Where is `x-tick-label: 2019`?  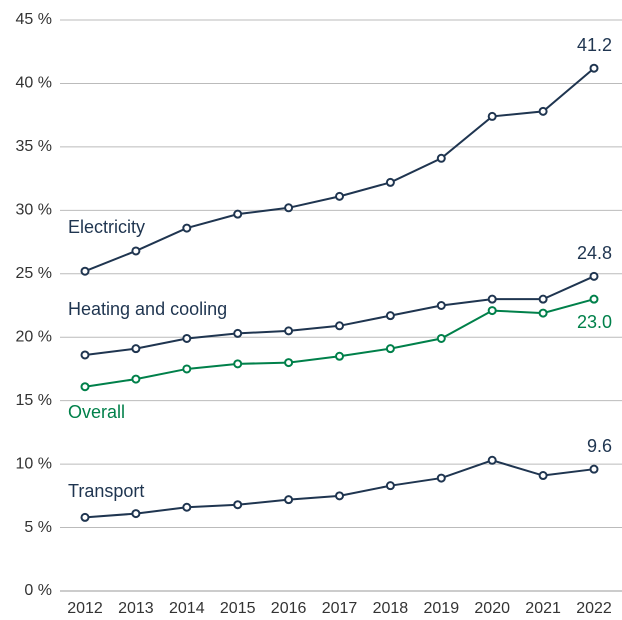
x-tick-label: 2019 is located at coordinates (442, 608).